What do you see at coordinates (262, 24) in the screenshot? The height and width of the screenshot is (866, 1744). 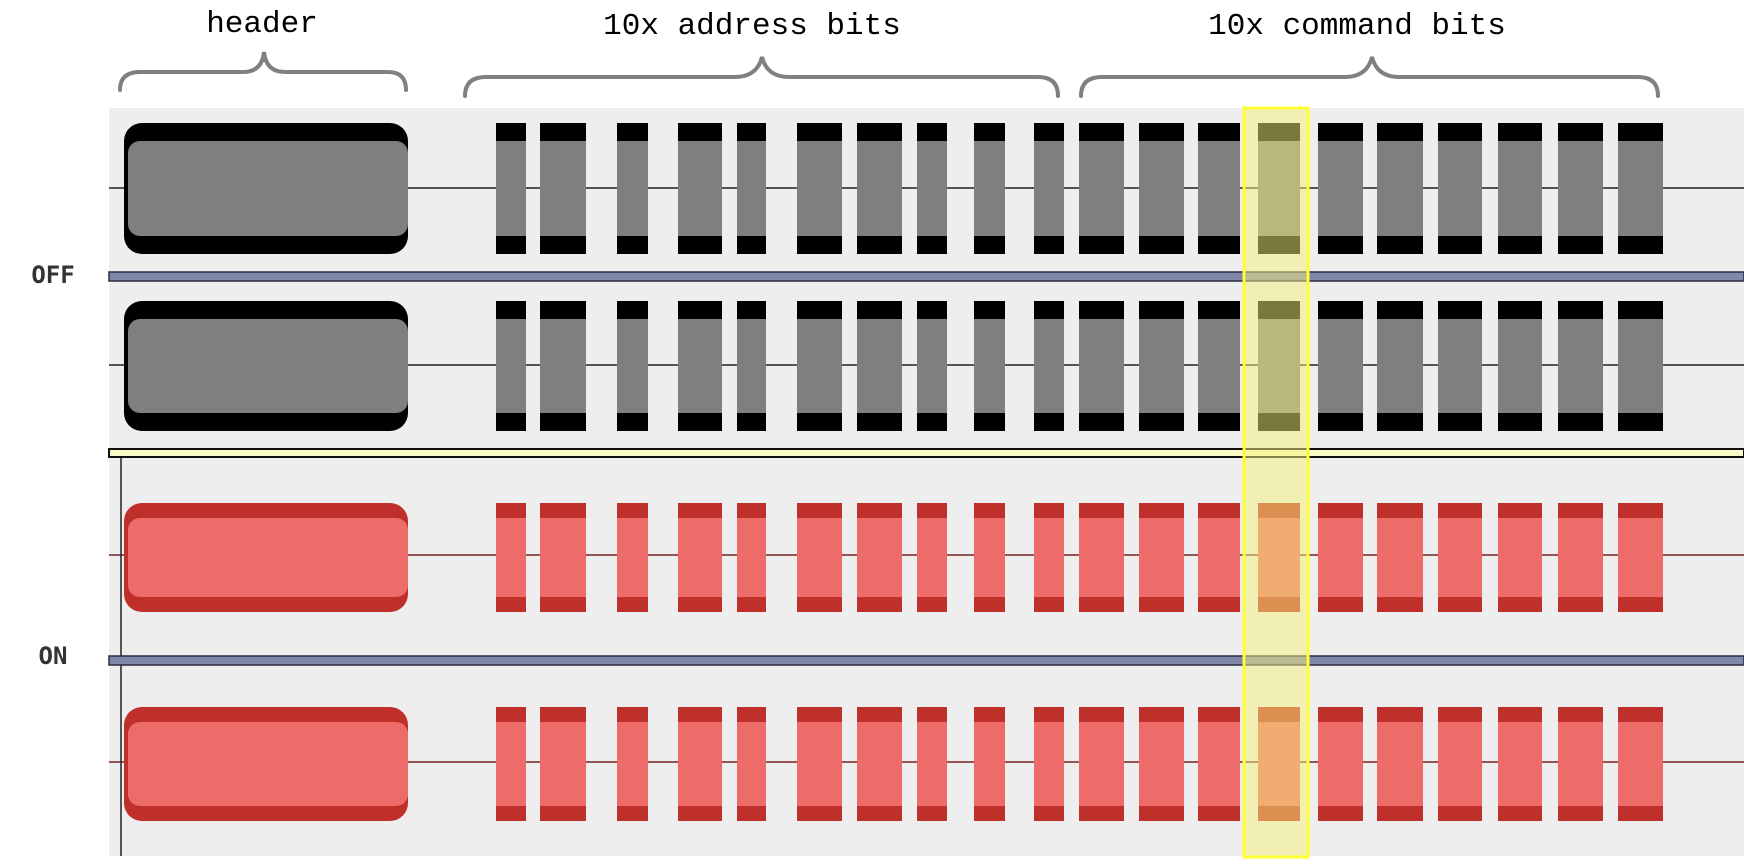 I see `group-label-header: header` at bounding box center [262, 24].